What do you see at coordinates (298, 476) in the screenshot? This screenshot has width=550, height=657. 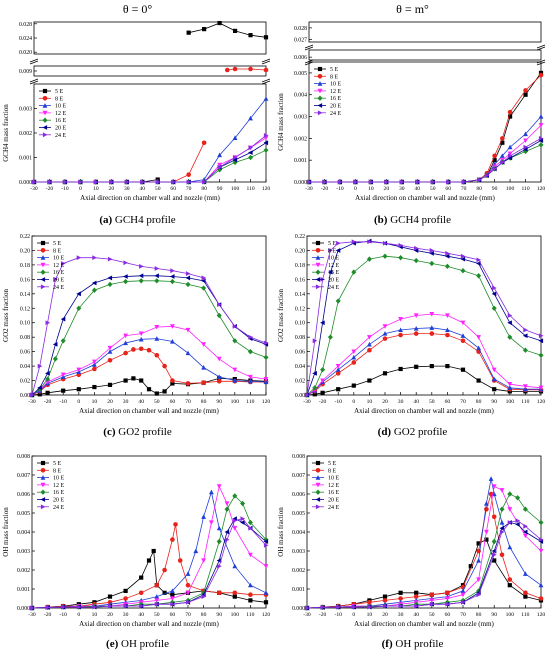 I see `y-tick-label: 0.007` at bounding box center [298, 476].